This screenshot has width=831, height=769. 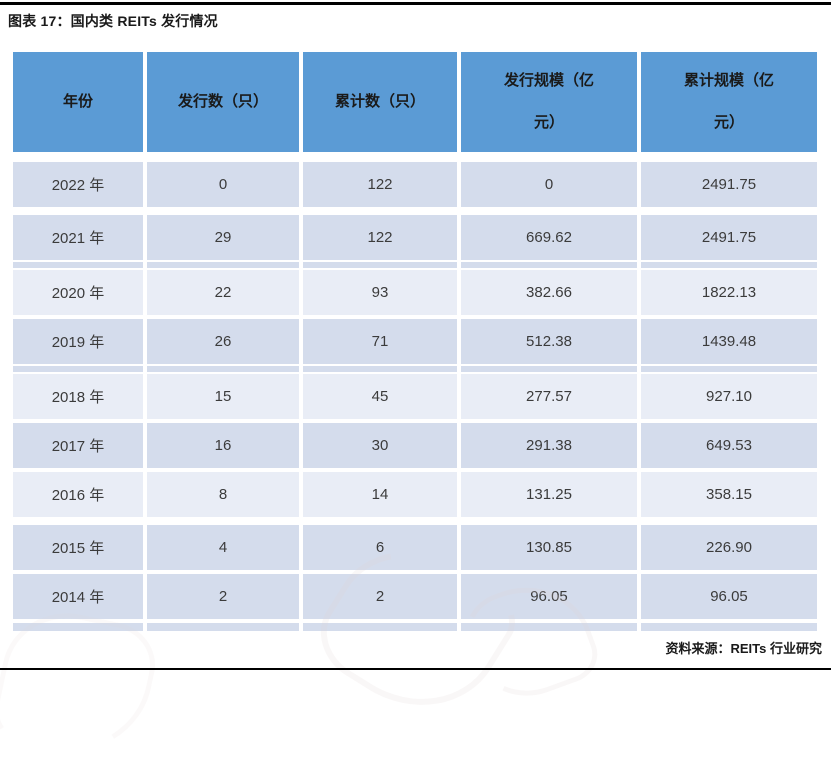 I want to click on bottom-divider, so click(x=415, y=669).